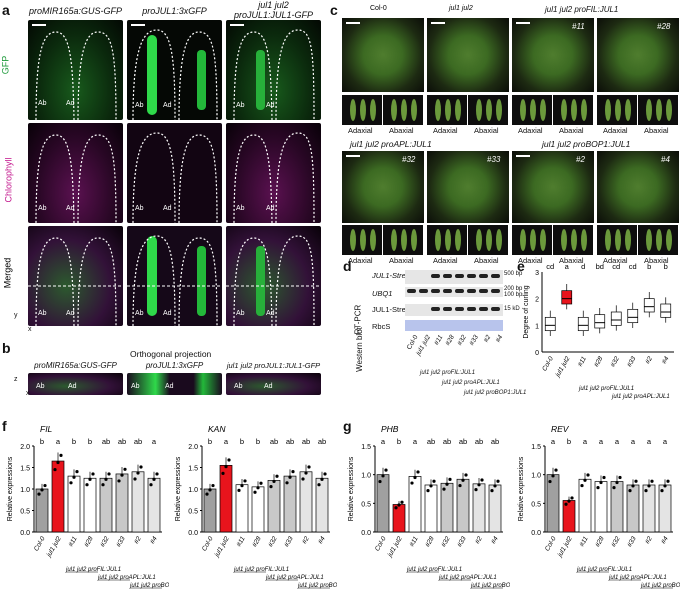 This screenshot has height=604, width=685. Describe the element at coordinates (378, 8) in the screenshot. I see `plant-title: Col-0` at that location.